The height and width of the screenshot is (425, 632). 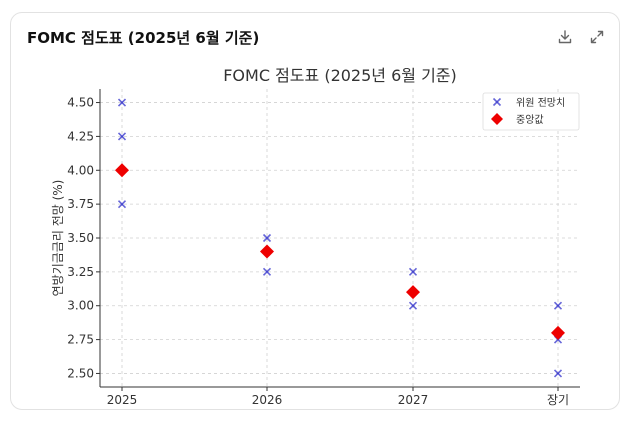 What do you see at coordinates (143, 38) in the screenshot?
I see `card-title: FOMC 점도표 (2025년 6월 기준)` at bounding box center [143, 38].